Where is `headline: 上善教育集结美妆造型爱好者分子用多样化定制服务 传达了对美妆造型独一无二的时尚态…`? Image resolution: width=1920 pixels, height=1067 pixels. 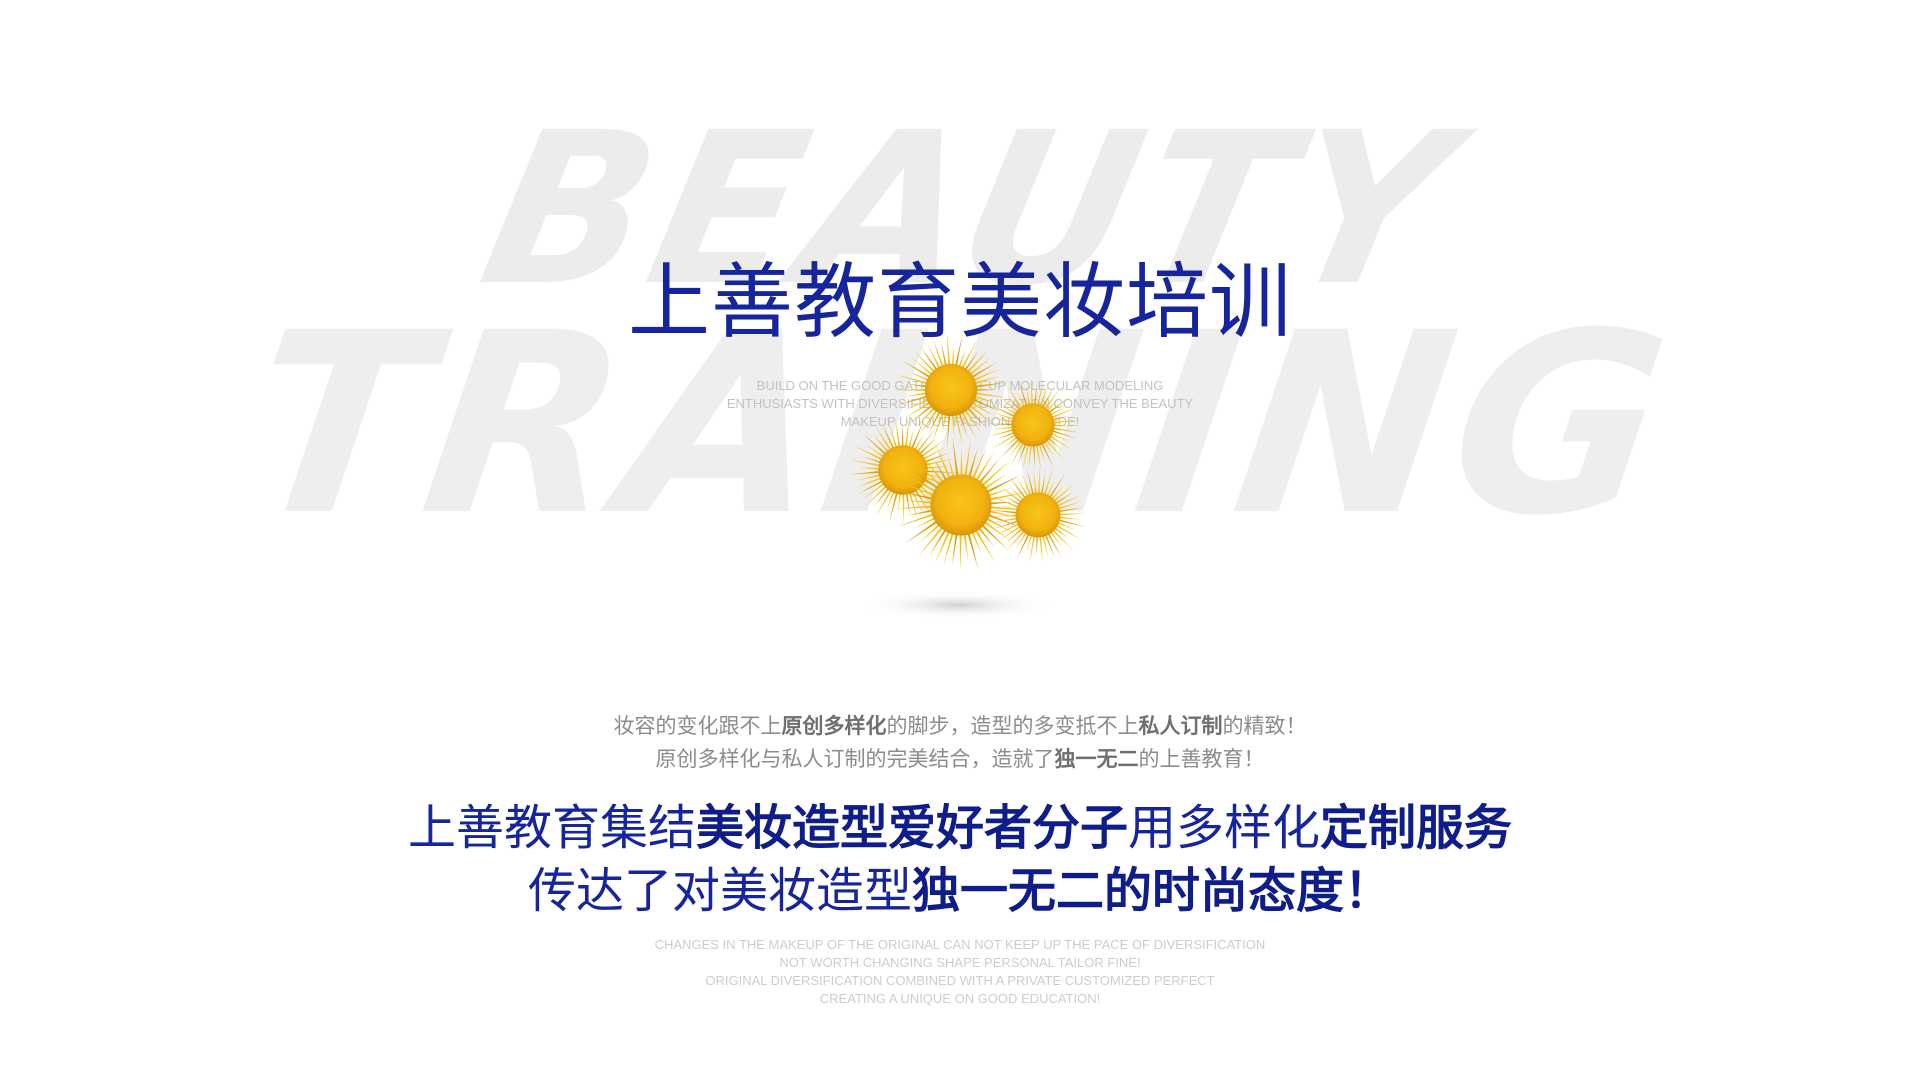 headline: 上善教育集结美妆造型爱好者分子用多样化定制服务 传达了对美妆造型独一无二的时尚态… is located at coordinates (960, 860).